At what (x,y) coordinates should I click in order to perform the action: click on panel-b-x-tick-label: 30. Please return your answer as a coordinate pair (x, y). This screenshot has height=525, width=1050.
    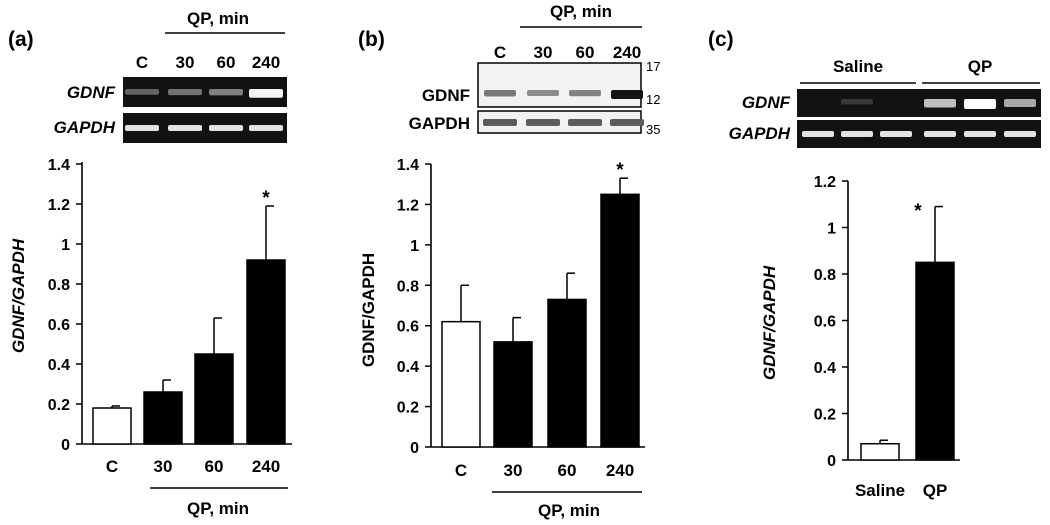
    Looking at the image, I should click on (513, 470).